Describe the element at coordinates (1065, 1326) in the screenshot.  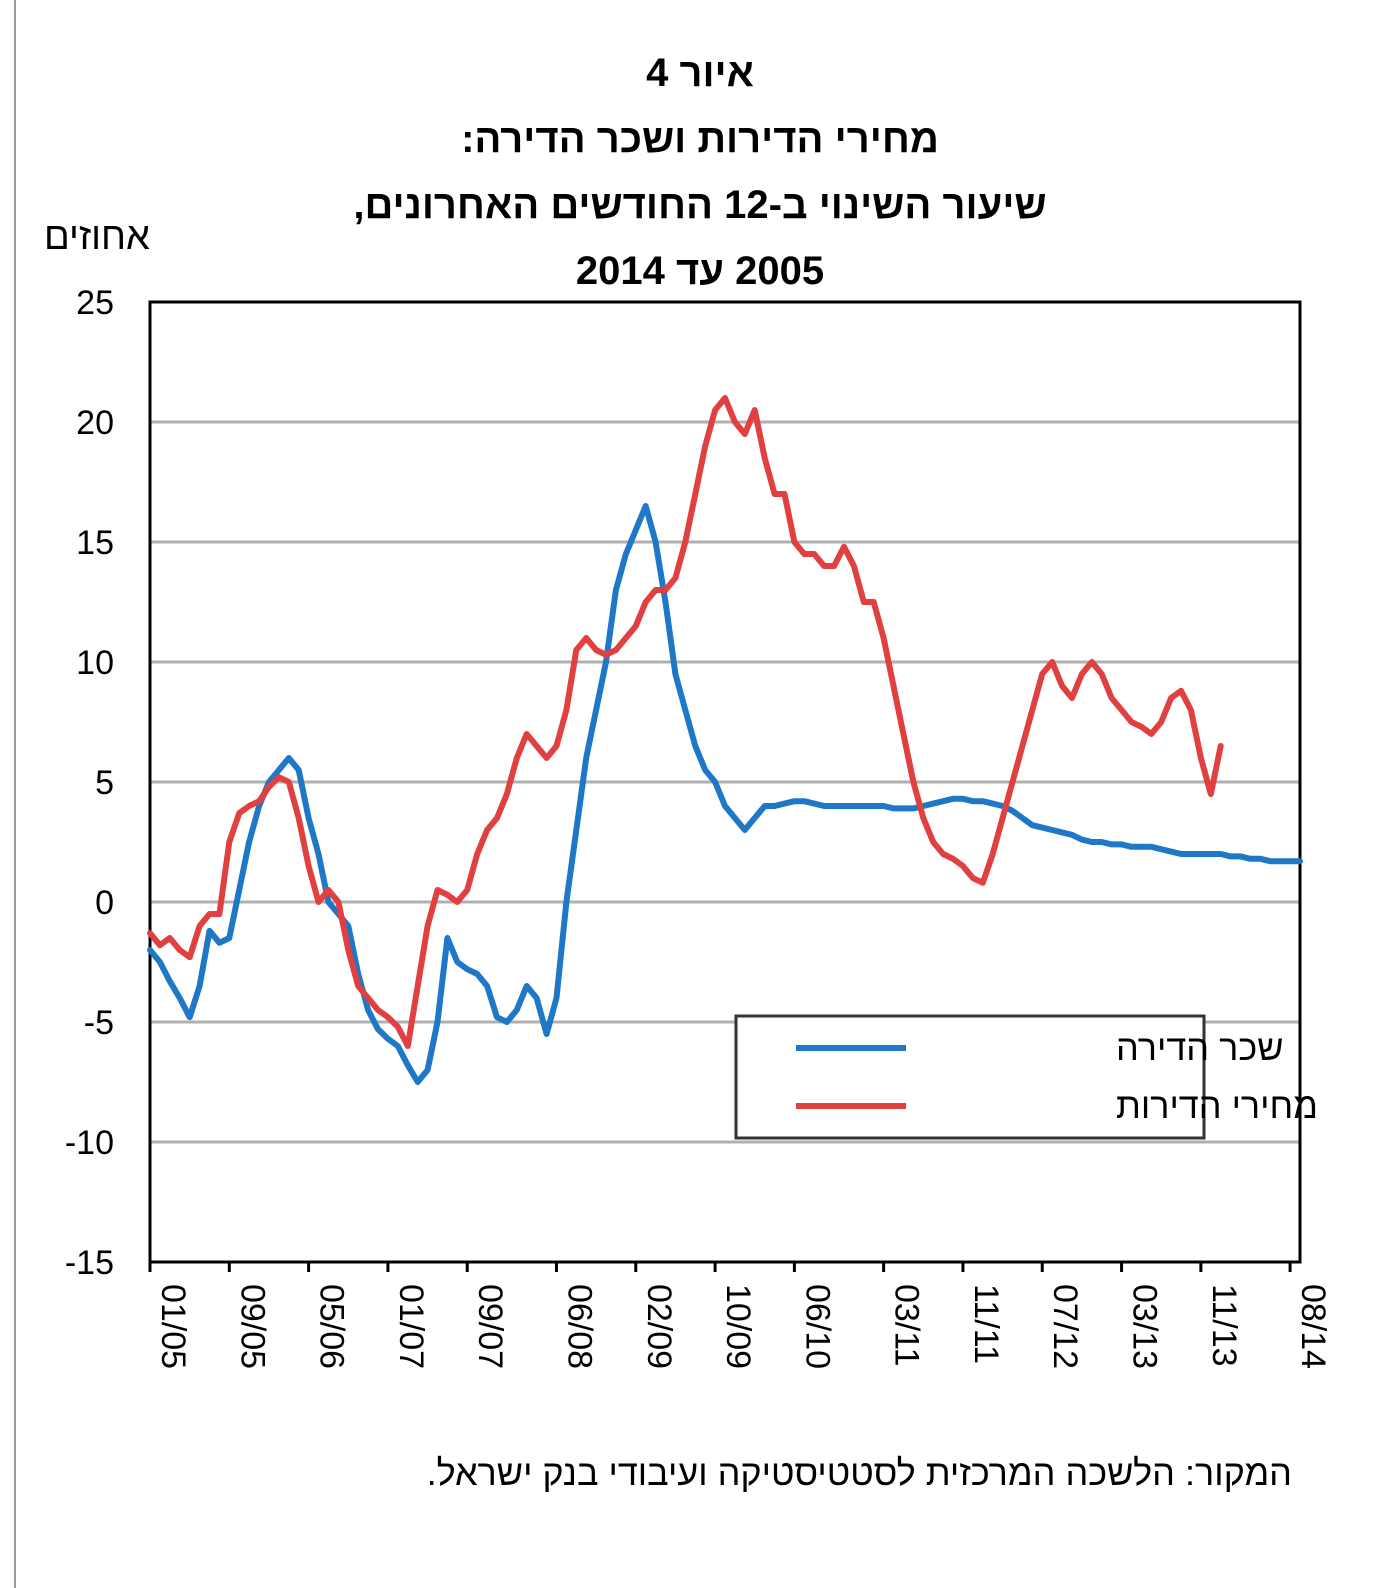
I see `x-tick-label: 07/12` at that location.